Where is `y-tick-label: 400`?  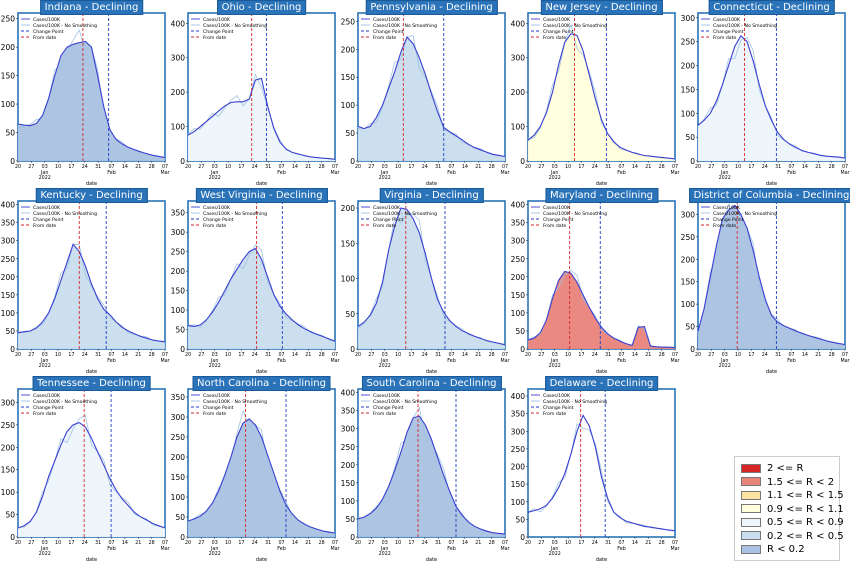
y-tick-label: 400 is located at coordinates (348, 393).